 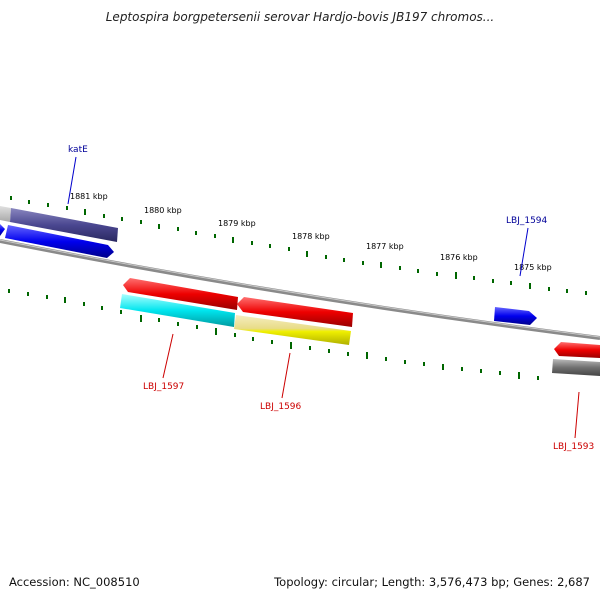 I want to click on gene-label-LBJ_1596: LBJ_1596, so click(x=281, y=407).